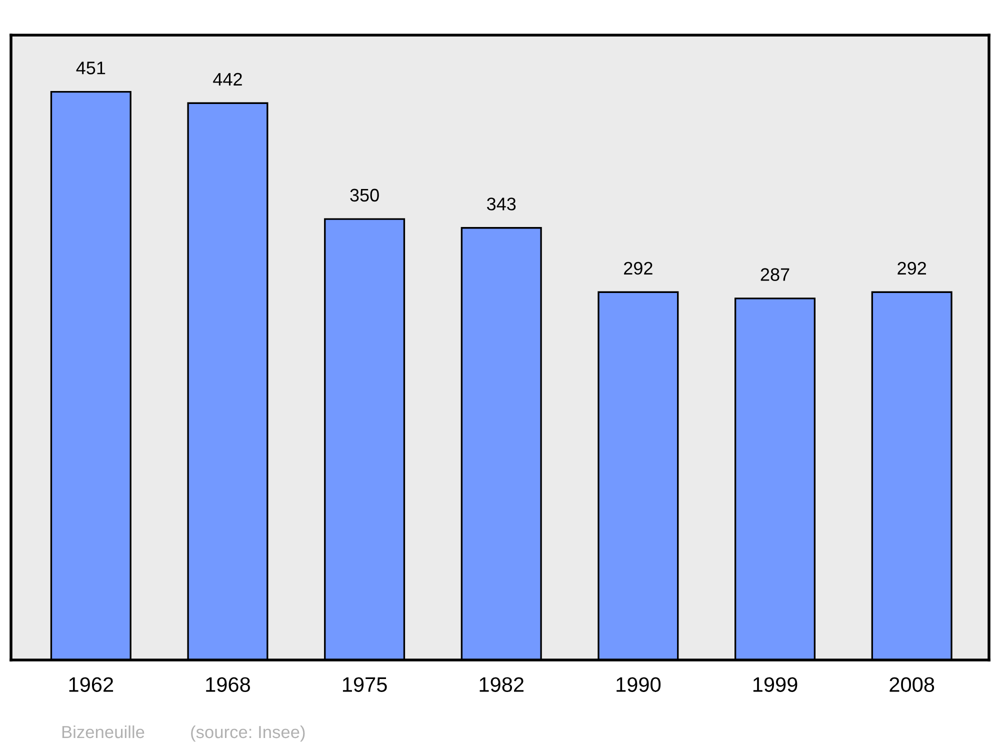  Describe the element at coordinates (248, 733) in the screenshot. I see `text: (source: Insee)` at that location.